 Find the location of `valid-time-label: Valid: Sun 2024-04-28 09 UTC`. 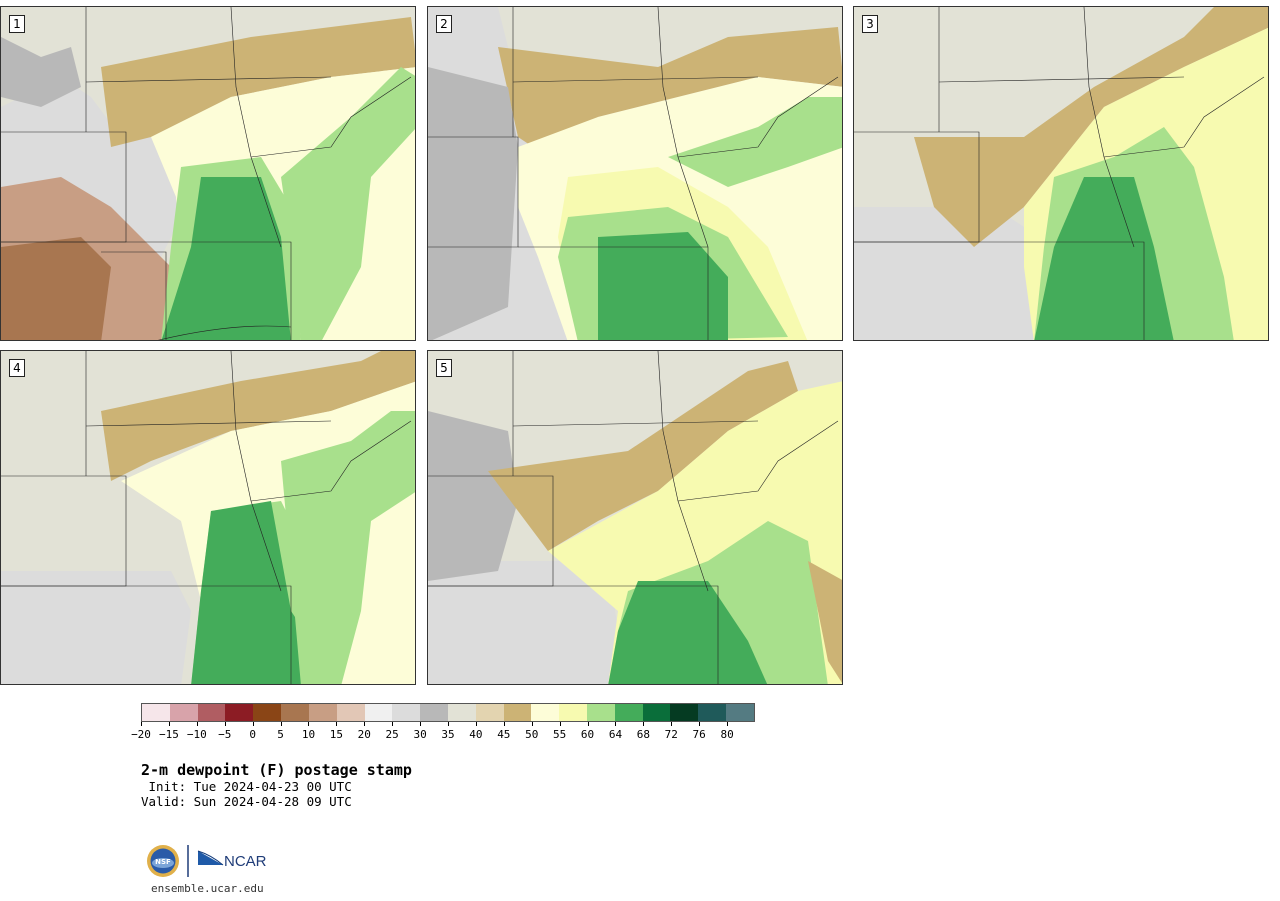

valid-time-label: Valid: Sun 2024-04-28 09 UTC is located at coordinates (246, 801).